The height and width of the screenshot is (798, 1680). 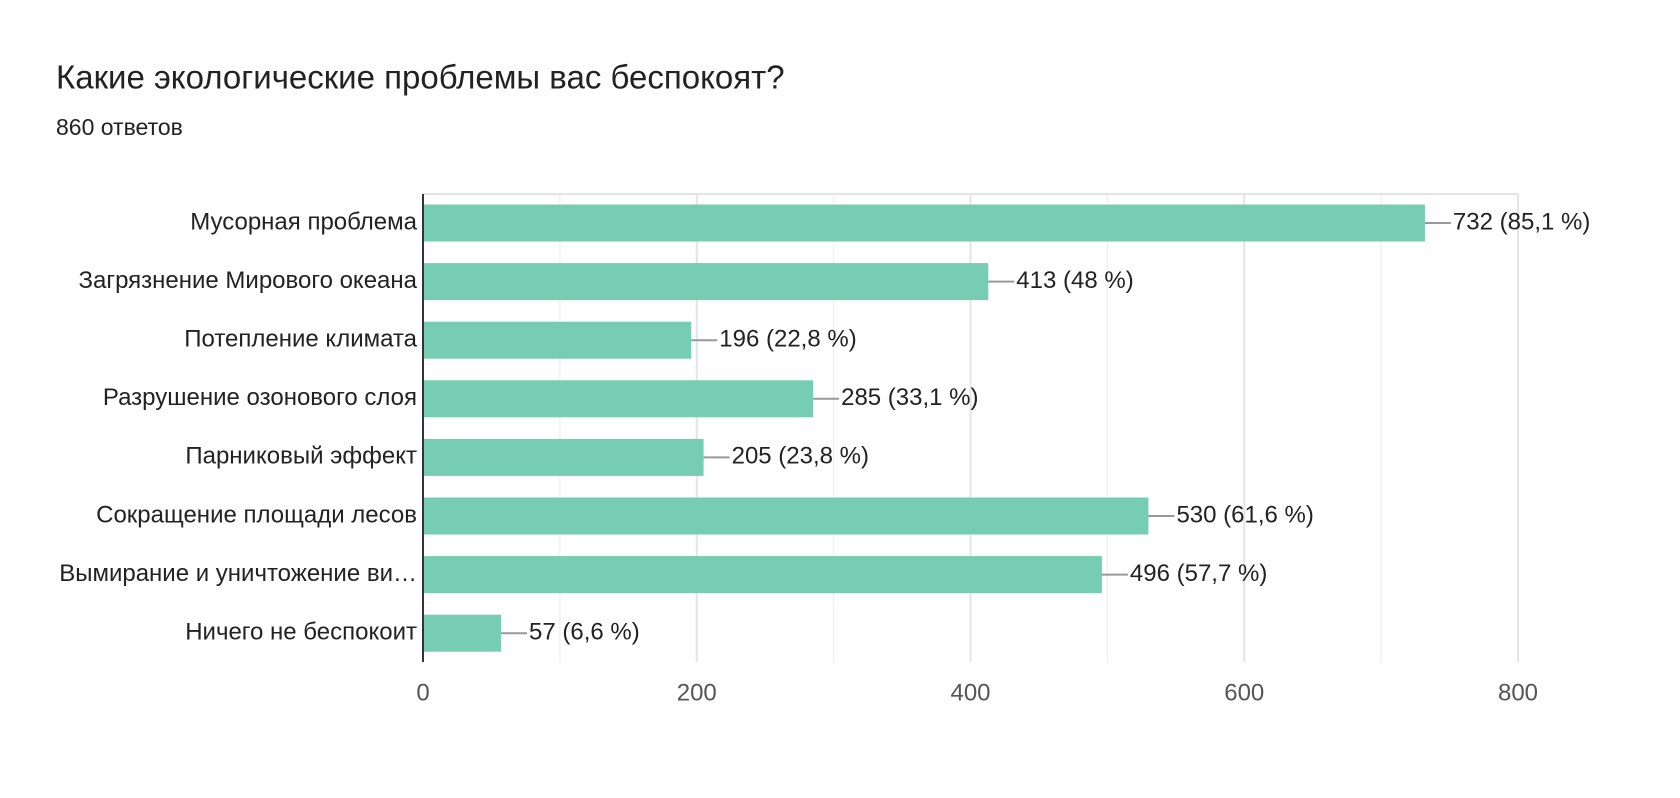 What do you see at coordinates (800, 456) in the screenshot?
I see `data-label: 205 (23,8 %)` at bounding box center [800, 456].